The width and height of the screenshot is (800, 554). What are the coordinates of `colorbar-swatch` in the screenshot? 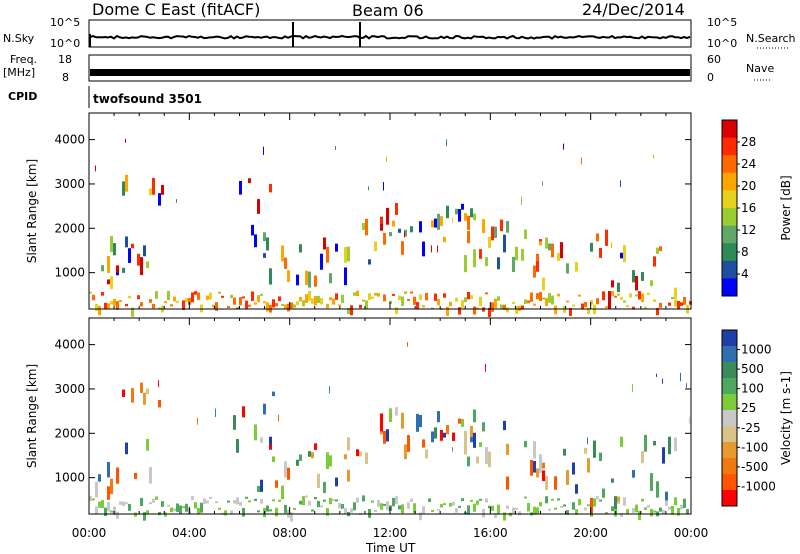 It's located at (729, 466).